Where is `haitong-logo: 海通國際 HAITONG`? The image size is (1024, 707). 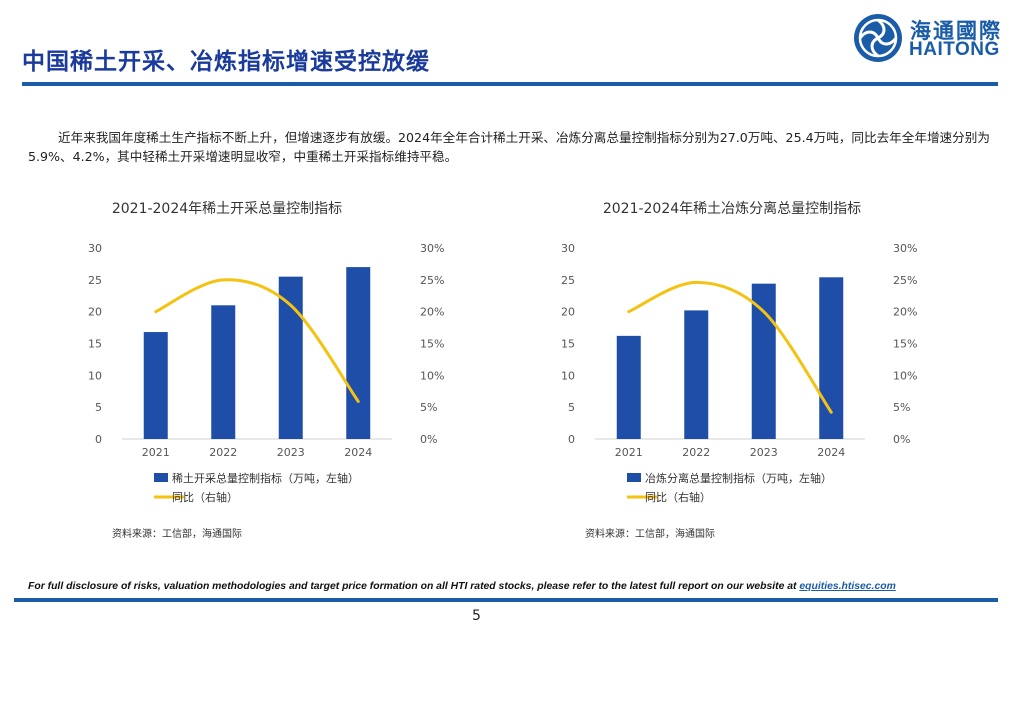
haitong-logo: 海通國際 HAITONG is located at coordinates (927, 38).